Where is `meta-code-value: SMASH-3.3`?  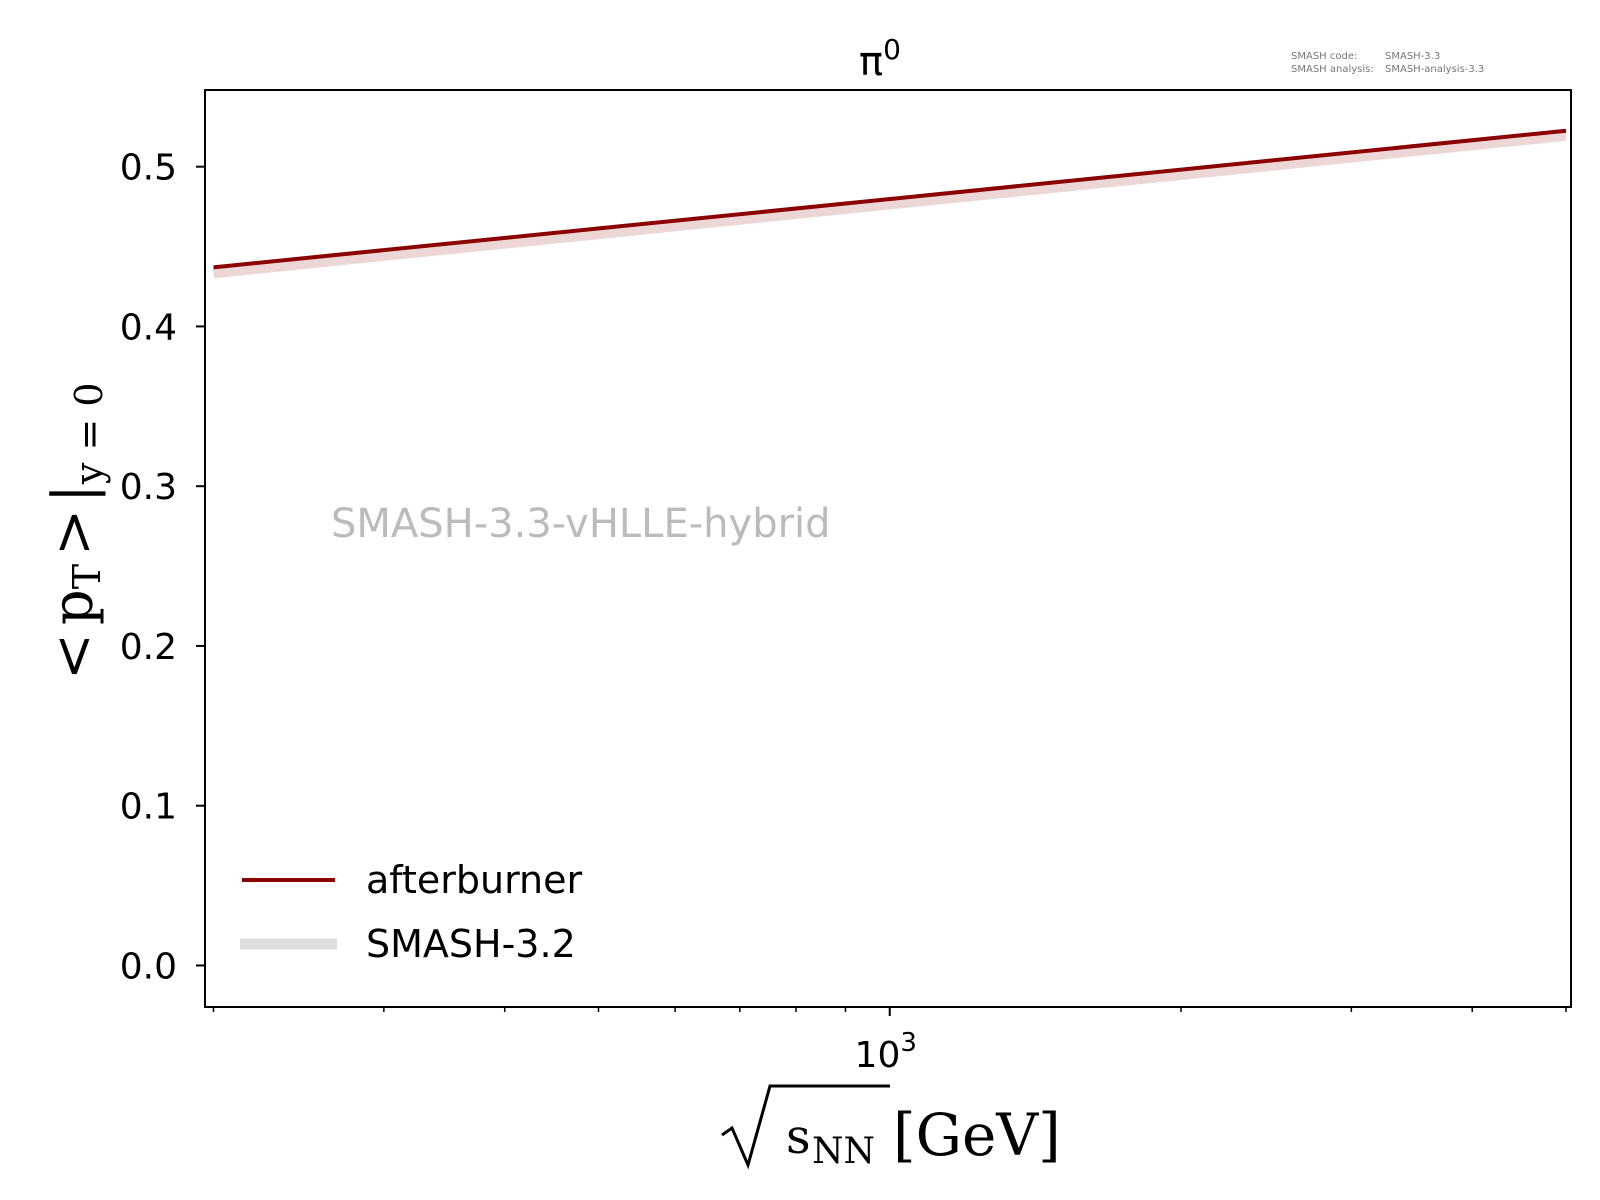 meta-code-value: SMASH-3.3 is located at coordinates (1412, 56).